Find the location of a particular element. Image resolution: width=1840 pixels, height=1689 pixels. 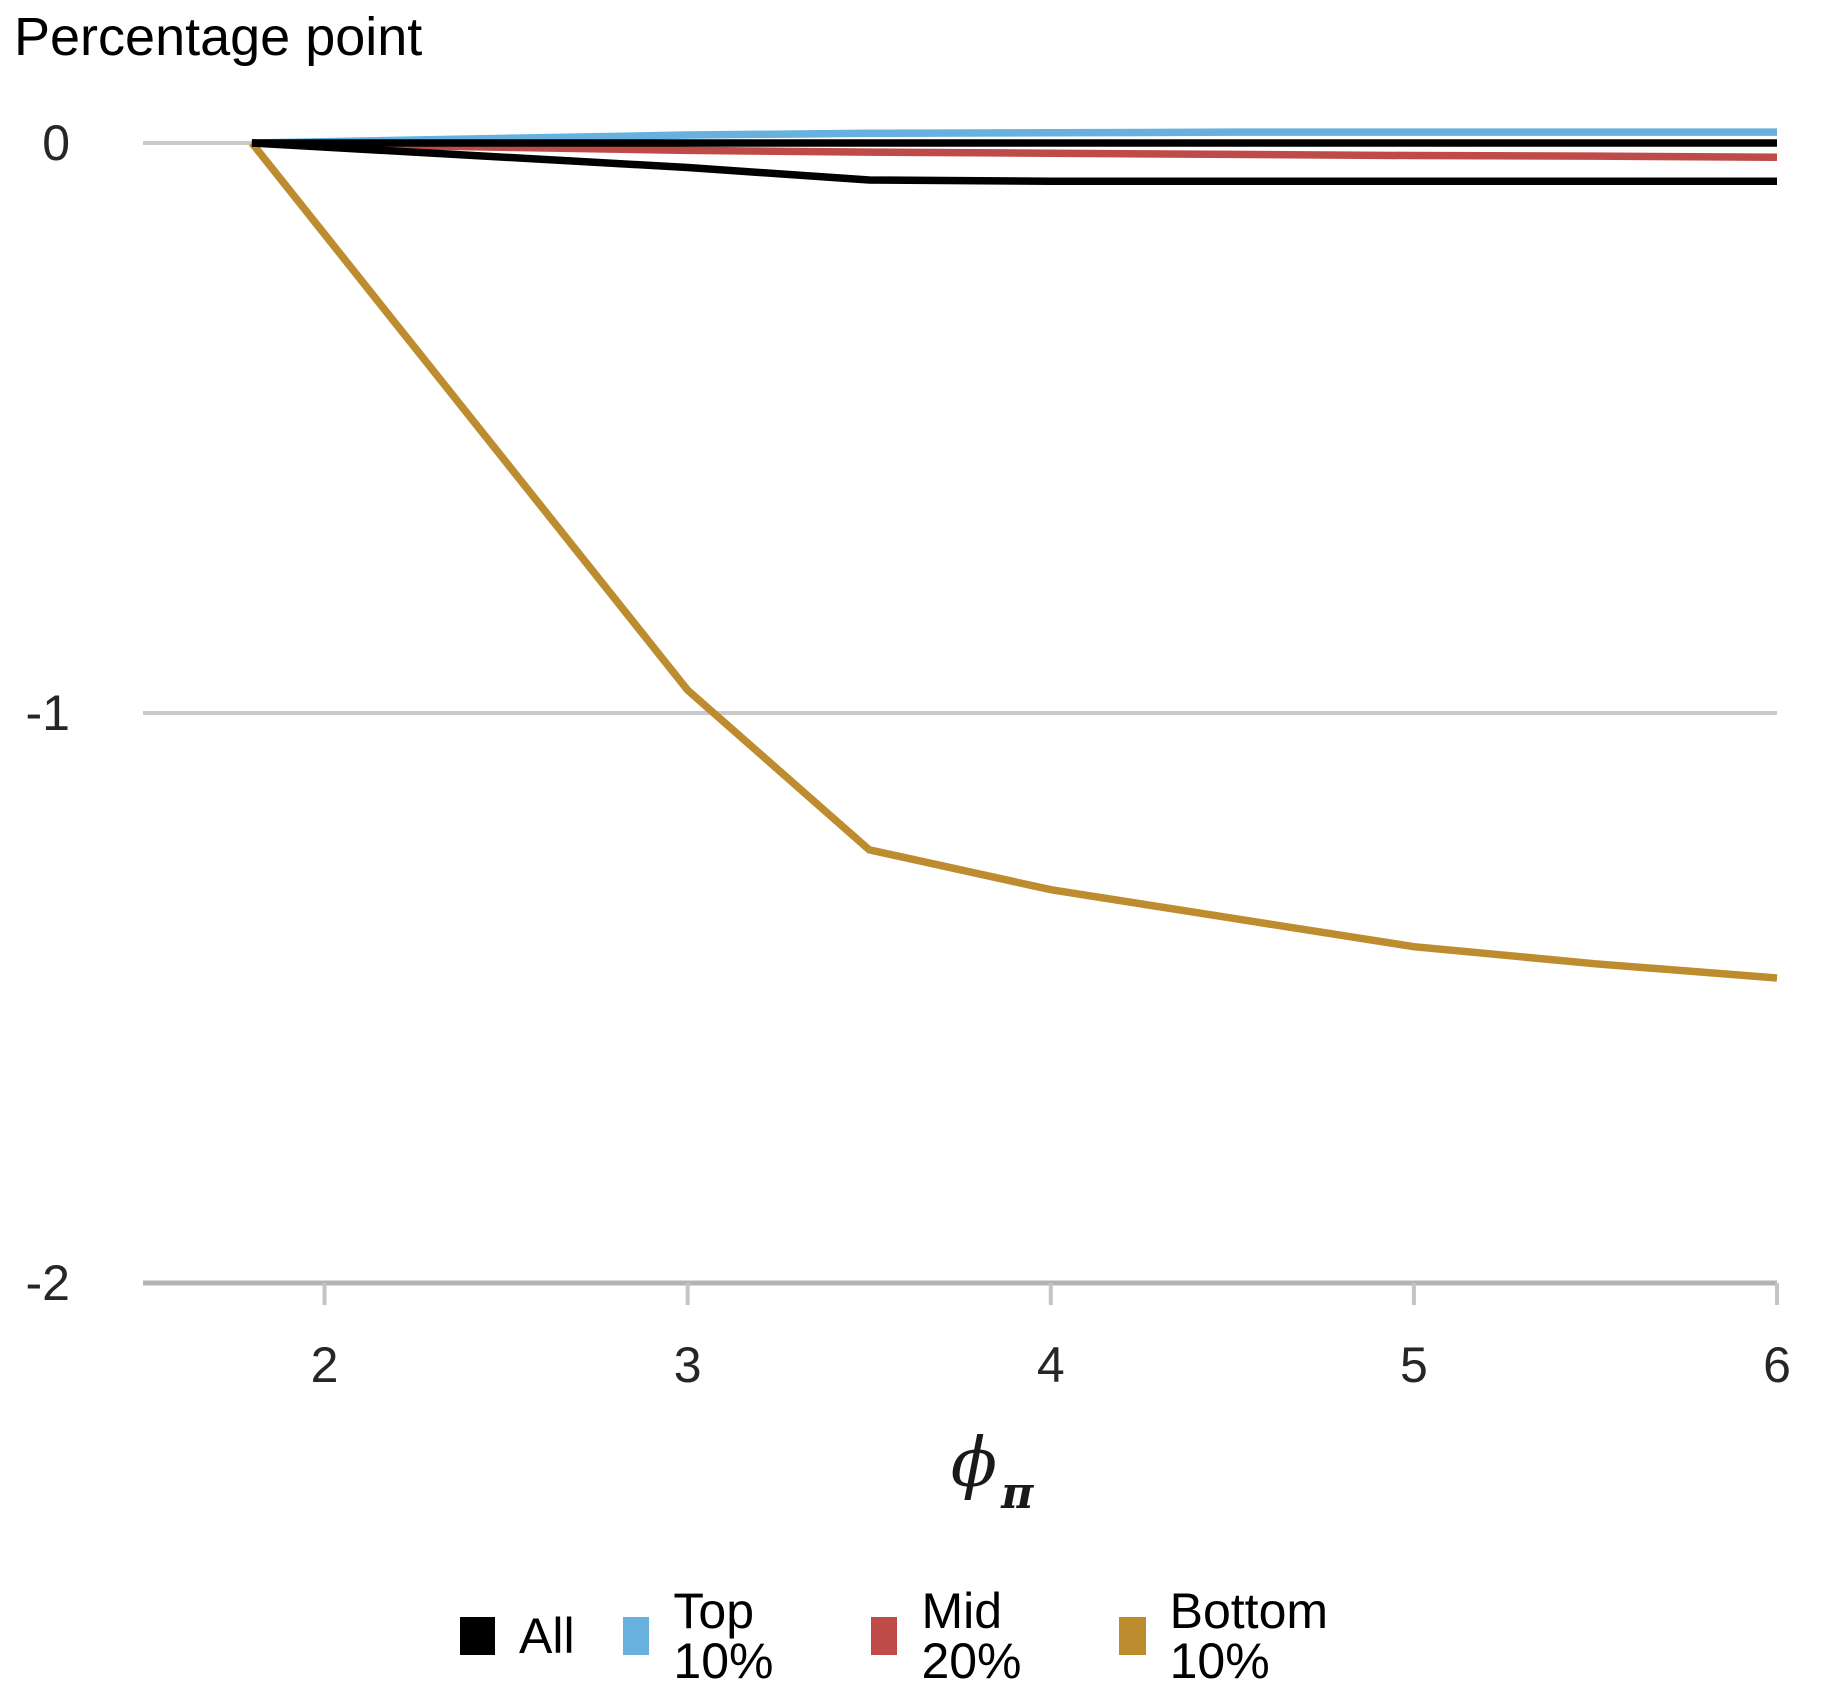

x-tick-label-4: 4 is located at coordinates (1050, 1365).